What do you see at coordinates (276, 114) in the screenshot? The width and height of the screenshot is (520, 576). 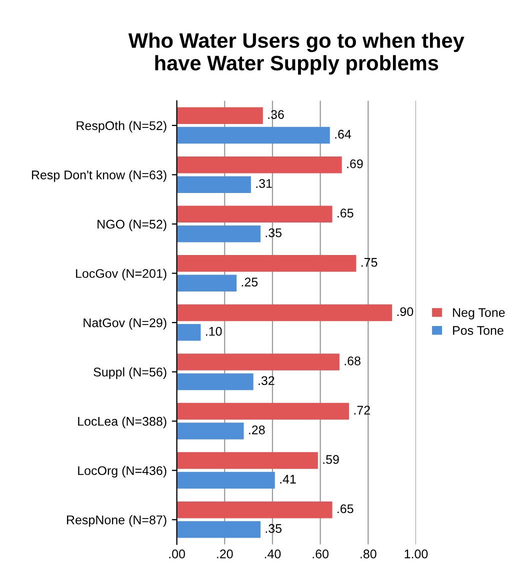 I see `data-label: .36` at bounding box center [276, 114].